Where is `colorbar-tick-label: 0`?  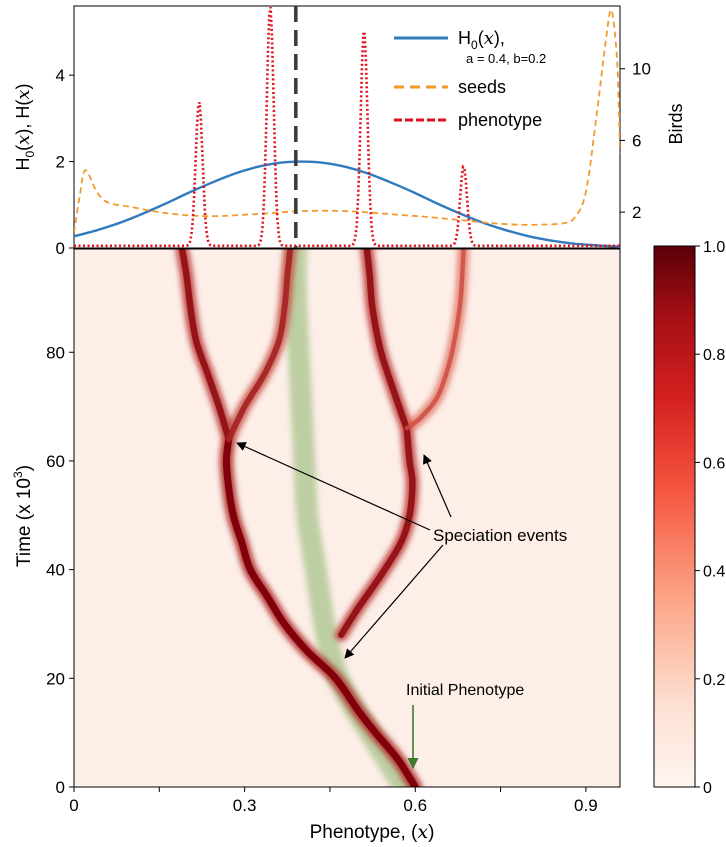 colorbar-tick-label: 0 is located at coordinates (707, 788).